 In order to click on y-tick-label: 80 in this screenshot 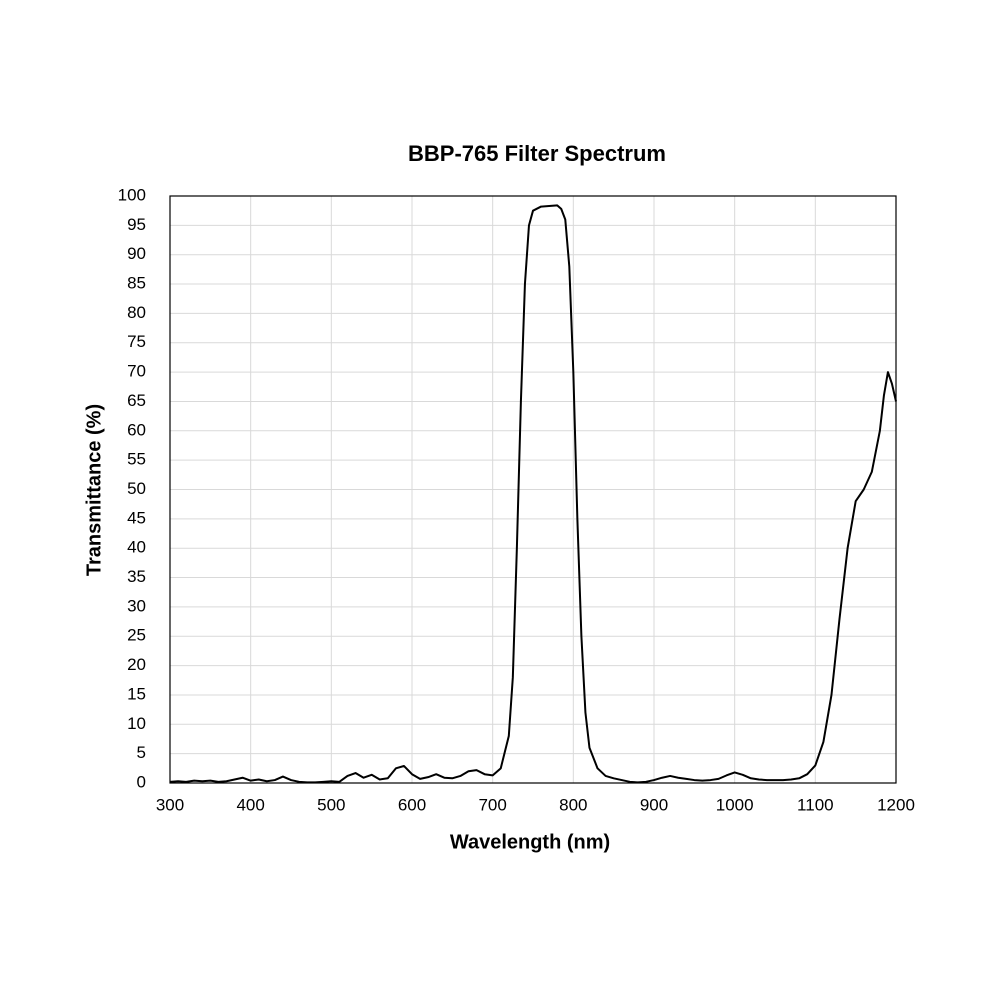, I will do `click(136, 312)`.